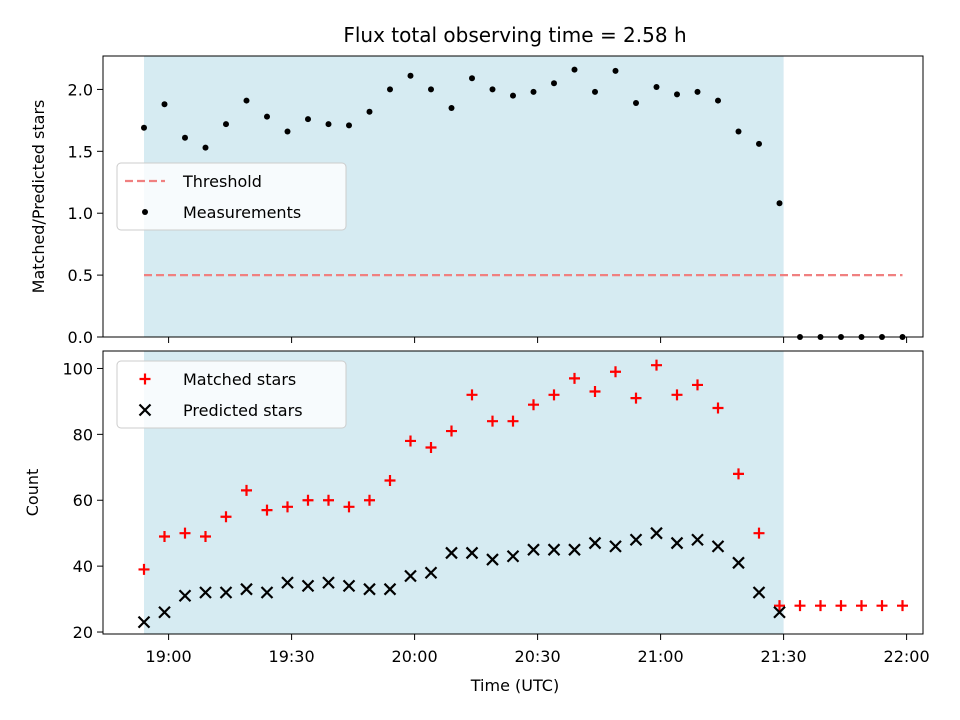 The width and height of the screenshot is (960, 720). What do you see at coordinates (83, 500) in the screenshot?
I see `y-tick-label: 60` at bounding box center [83, 500].